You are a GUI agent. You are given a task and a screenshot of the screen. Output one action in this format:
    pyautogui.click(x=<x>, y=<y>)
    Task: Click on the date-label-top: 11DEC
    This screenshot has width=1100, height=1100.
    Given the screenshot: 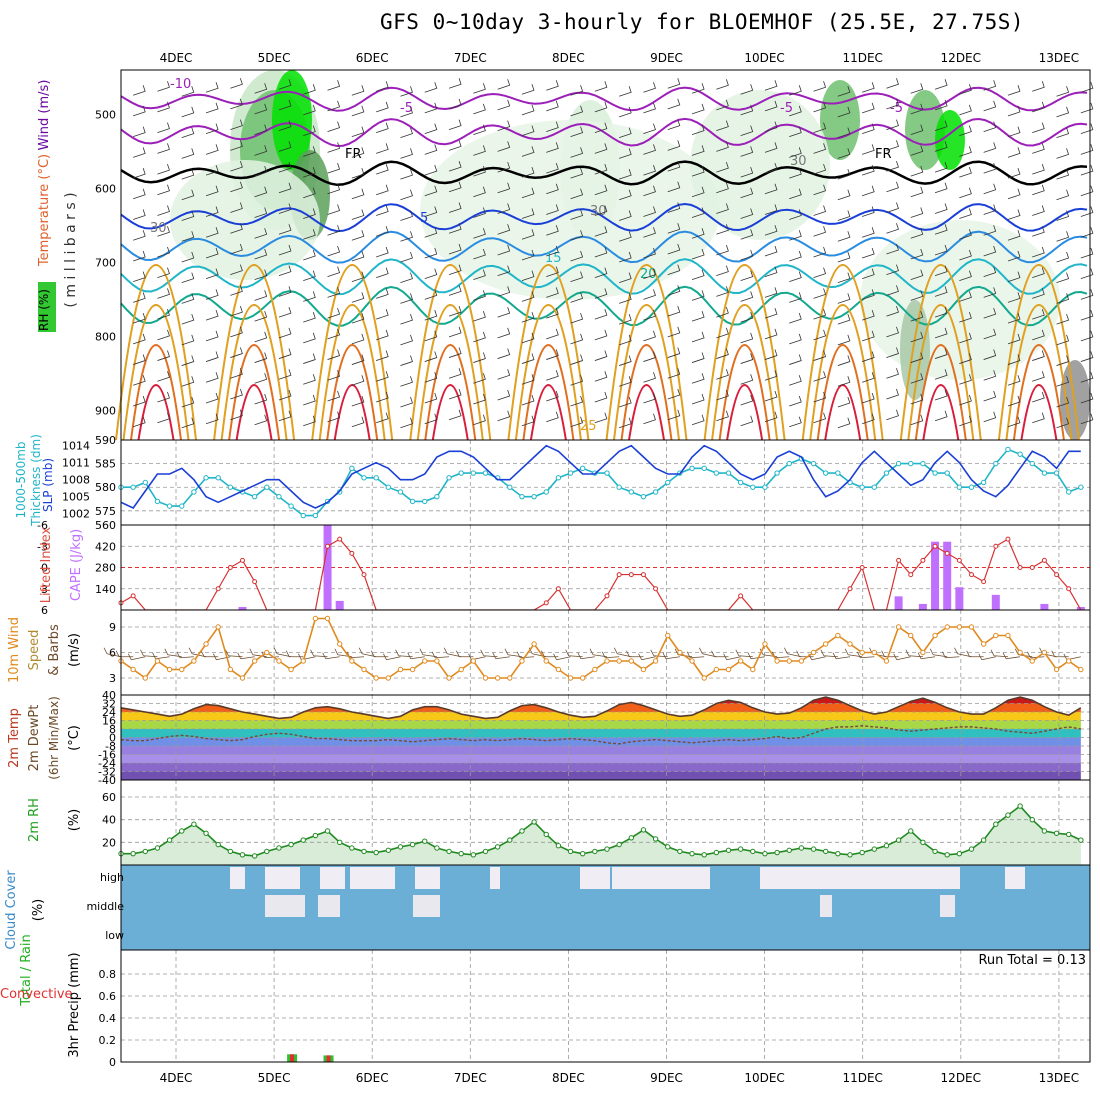 What is the action you would take?
    pyautogui.click(x=862, y=58)
    